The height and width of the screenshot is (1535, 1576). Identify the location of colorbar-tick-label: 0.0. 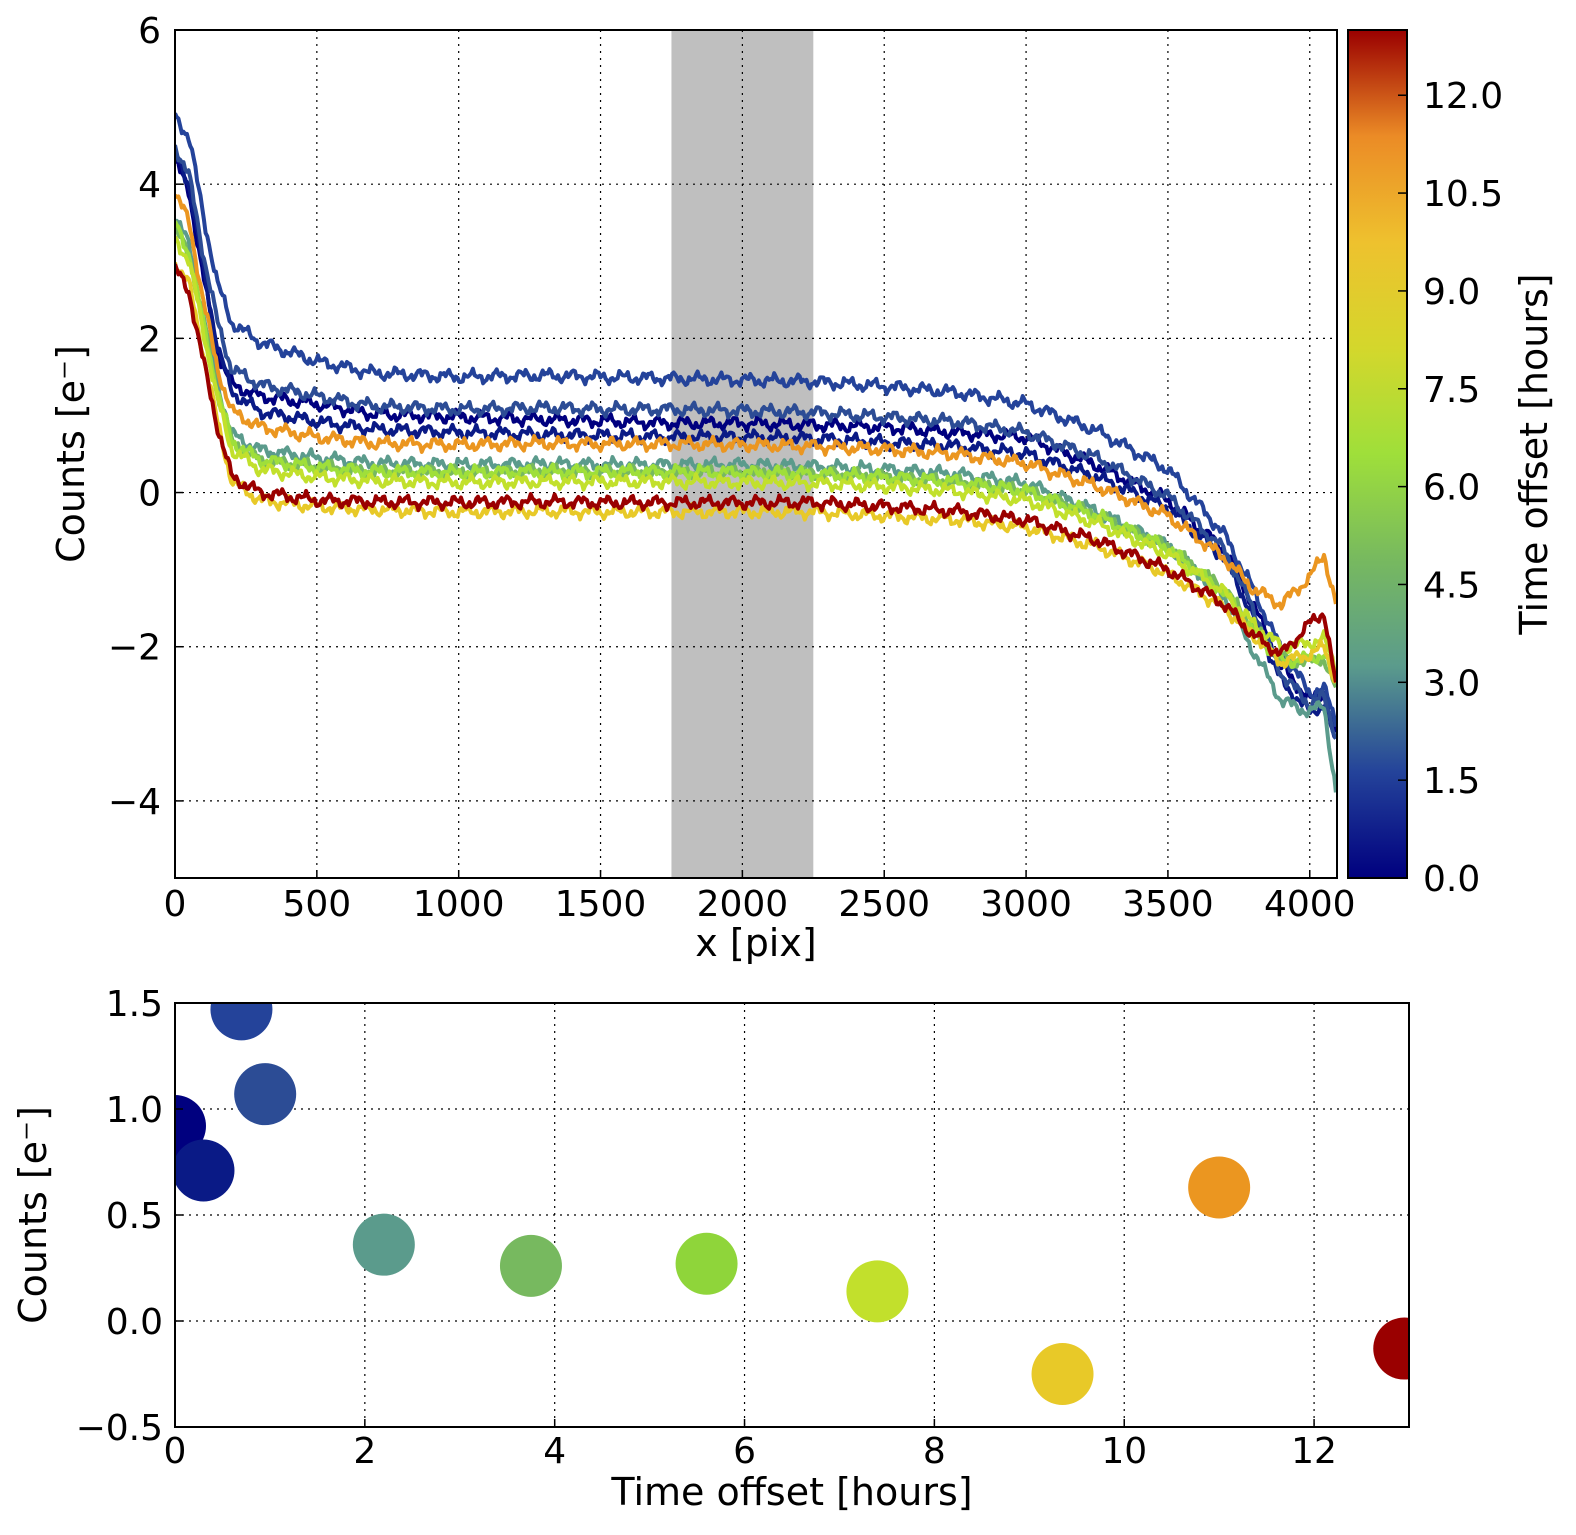
(1451, 879).